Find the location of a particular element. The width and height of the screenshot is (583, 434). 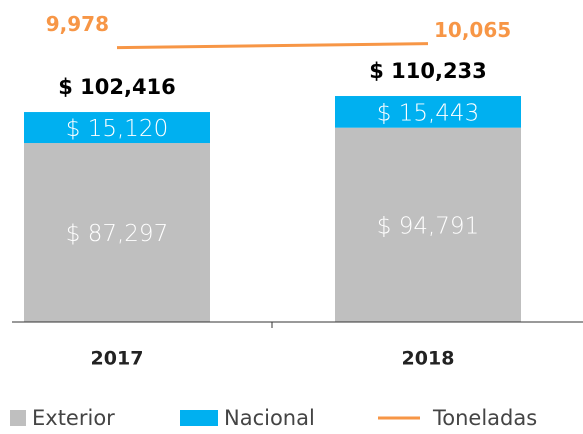

line-value-label: 10,065 is located at coordinates (472, 30).